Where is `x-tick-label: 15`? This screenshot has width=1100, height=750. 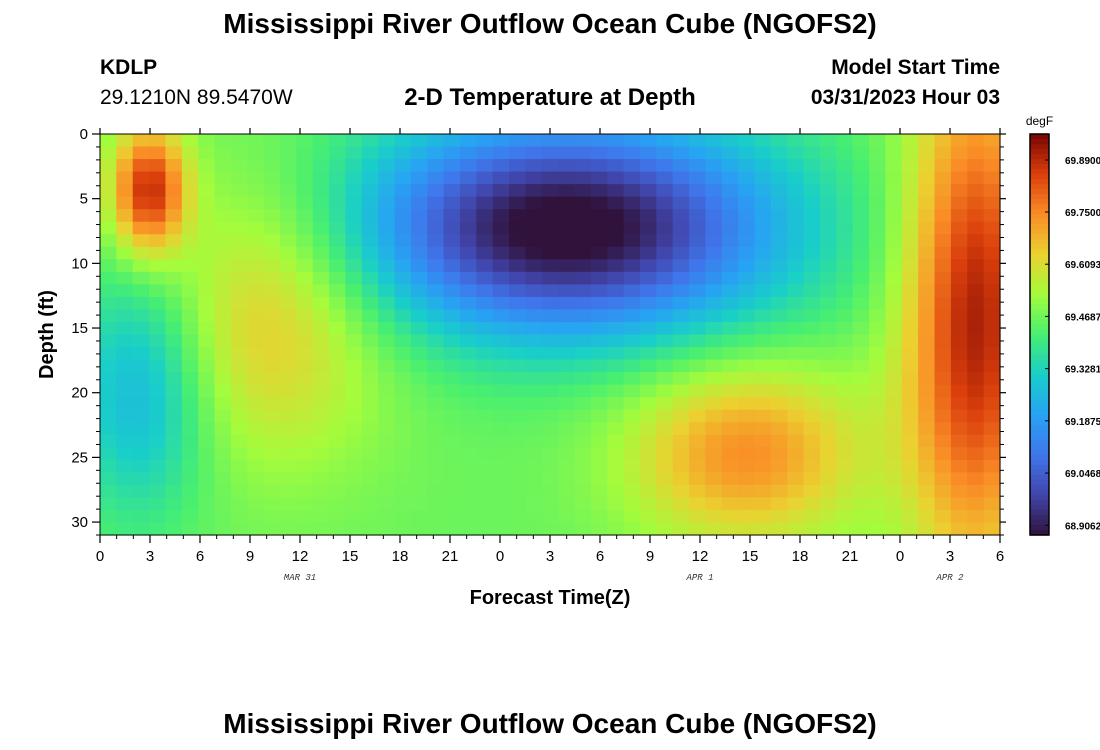
x-tick-label: 15 is located at coordinates (350, 556).